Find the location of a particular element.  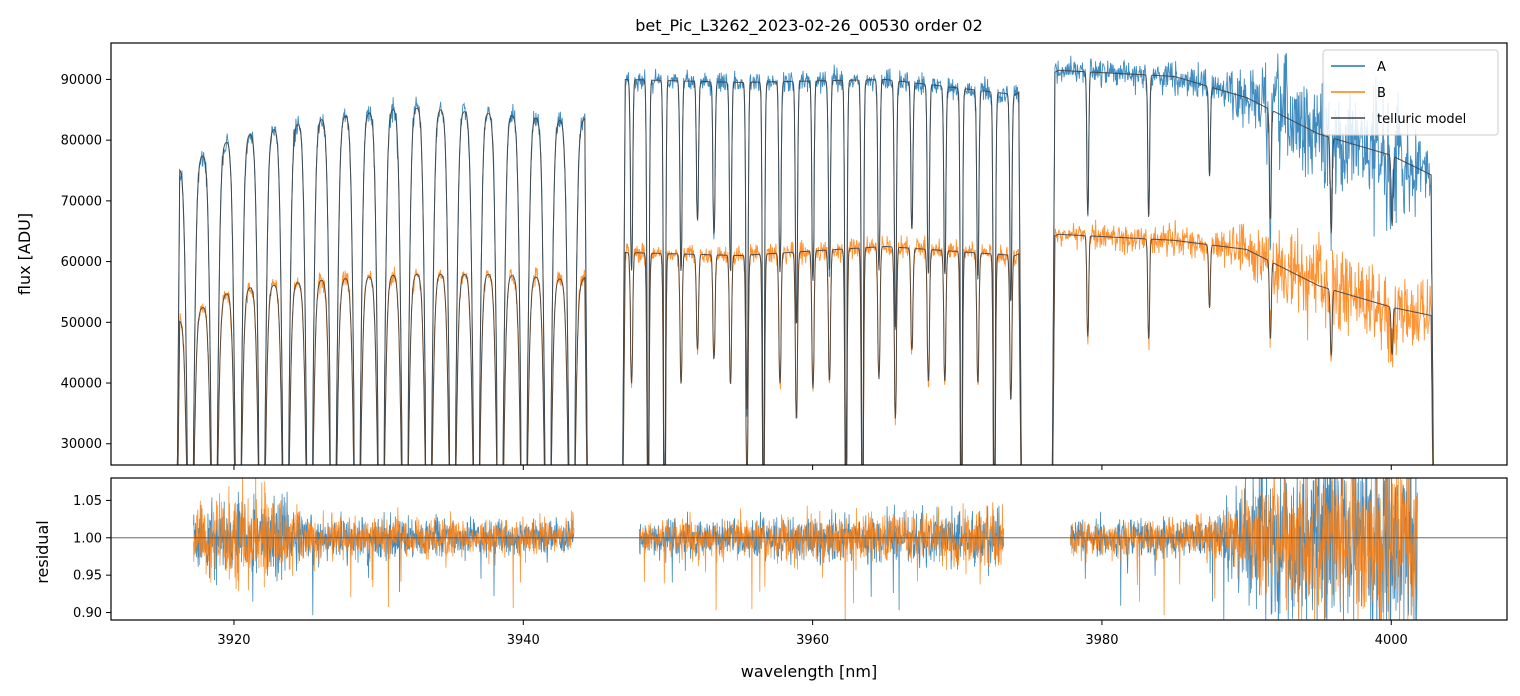

legend: A B telluric model is located at coordinates (1410, 92).